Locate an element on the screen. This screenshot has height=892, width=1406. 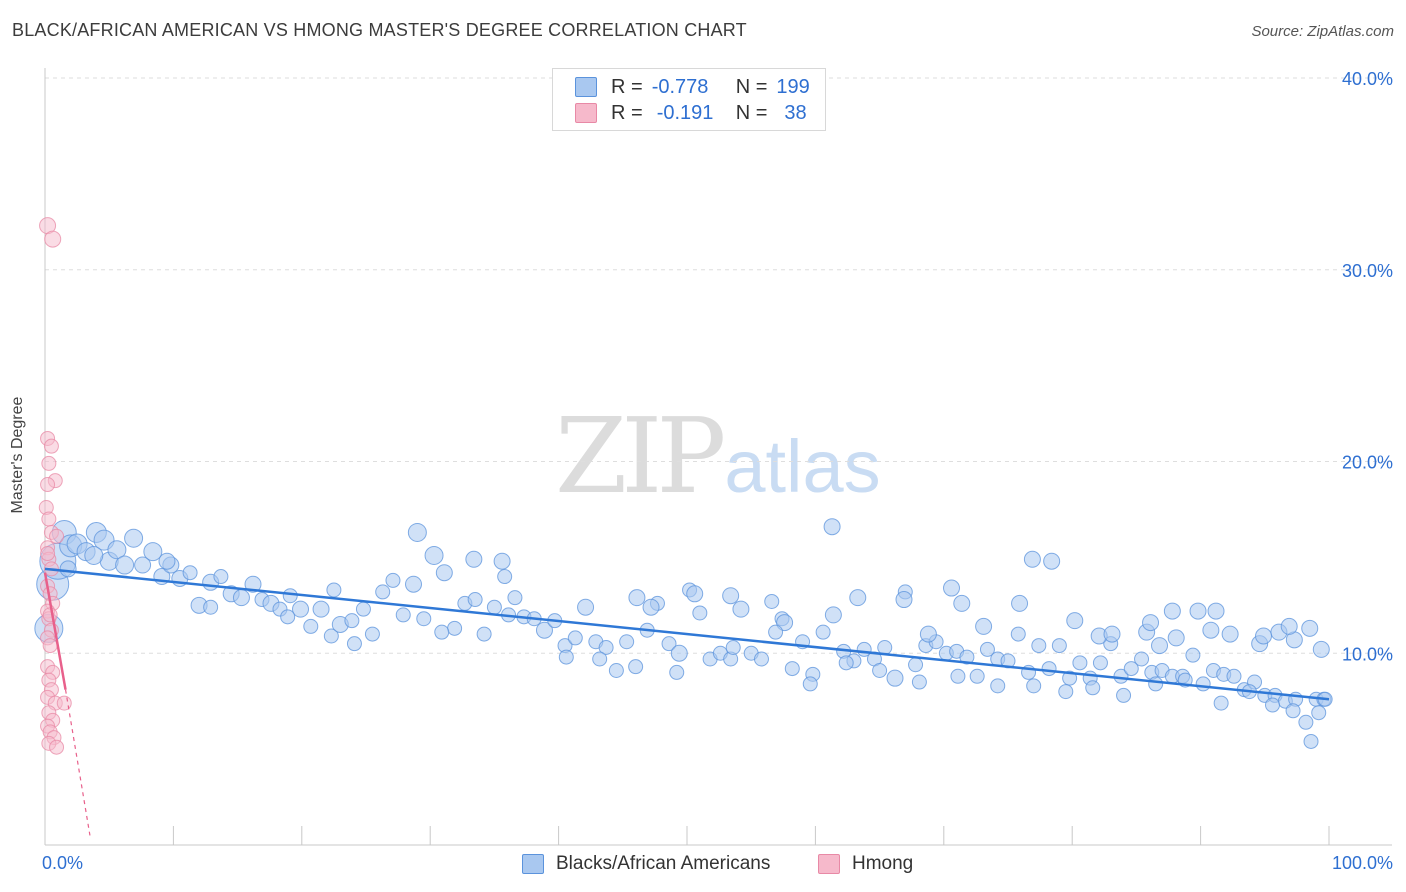
trend-line-hmong-extension is located at coordinates (77, 762).